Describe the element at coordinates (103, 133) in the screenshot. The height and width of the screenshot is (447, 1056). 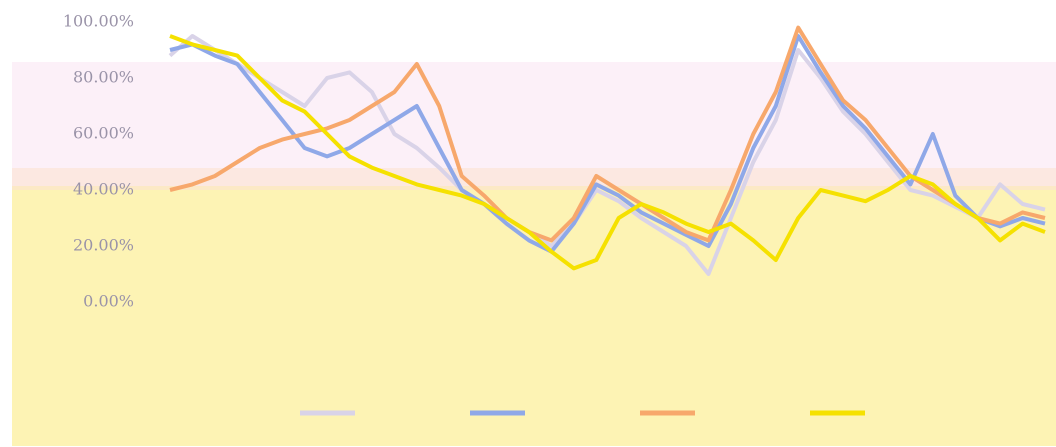
I see `y-tick-label: 60.00%` at that location.